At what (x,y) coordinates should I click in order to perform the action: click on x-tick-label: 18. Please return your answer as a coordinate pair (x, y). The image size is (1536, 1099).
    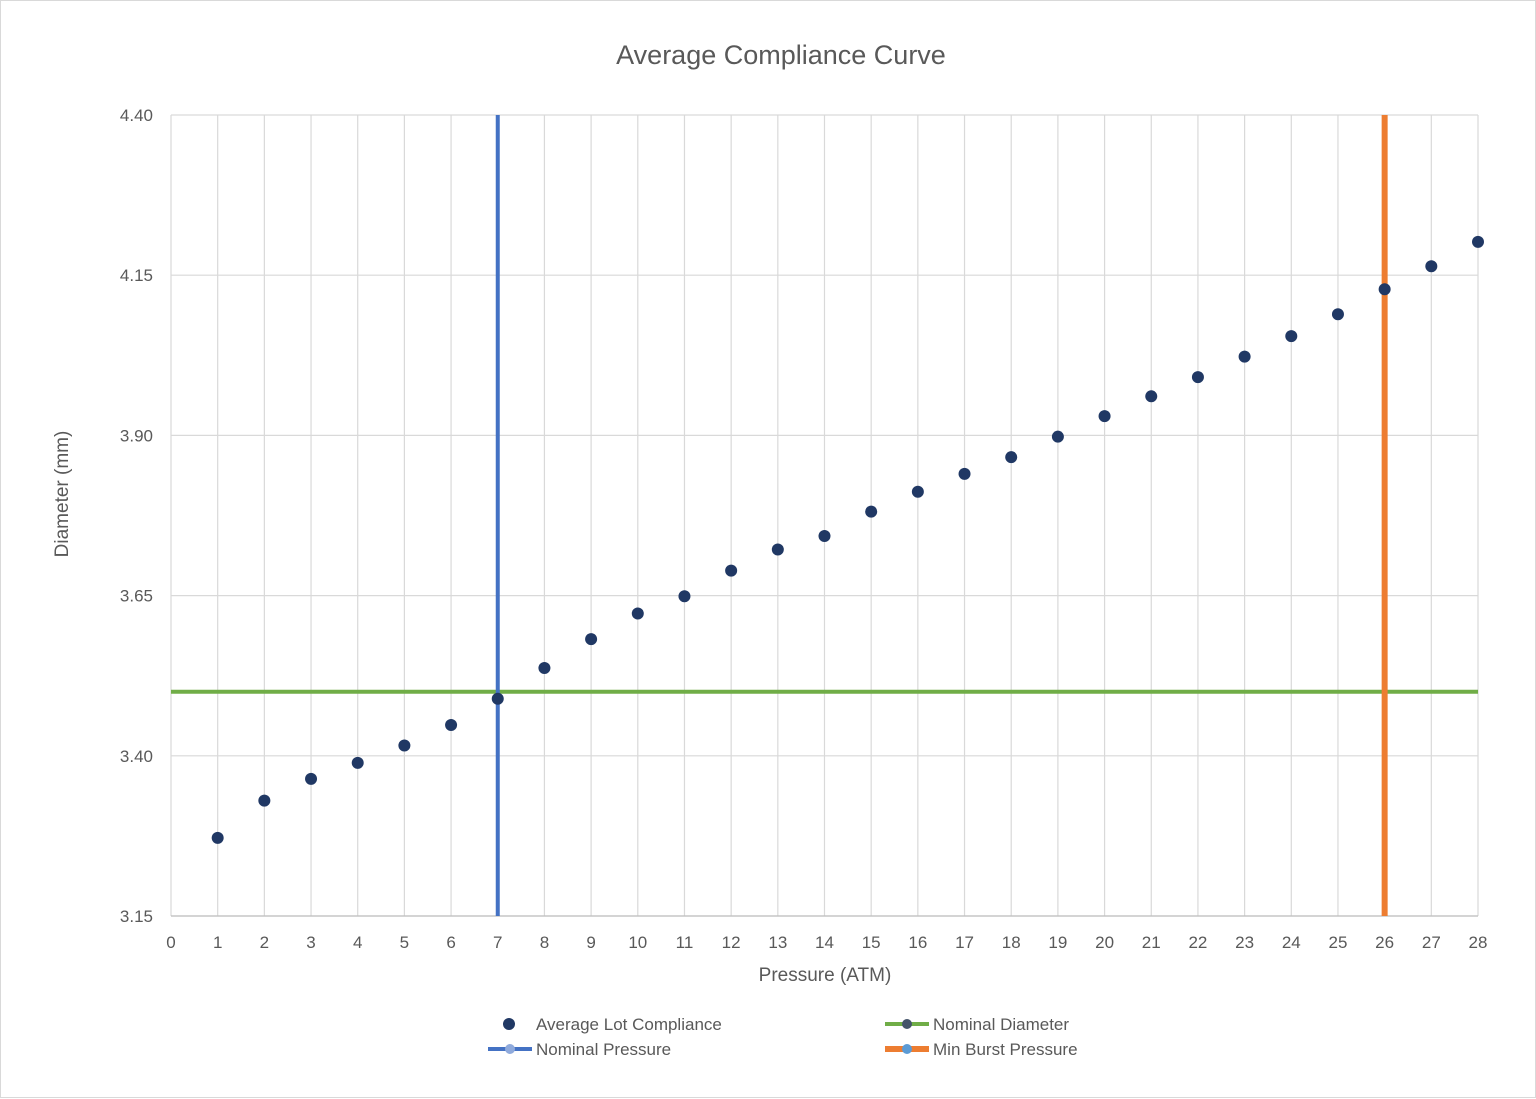
    Looking at the image, I should click on (1011, 942).